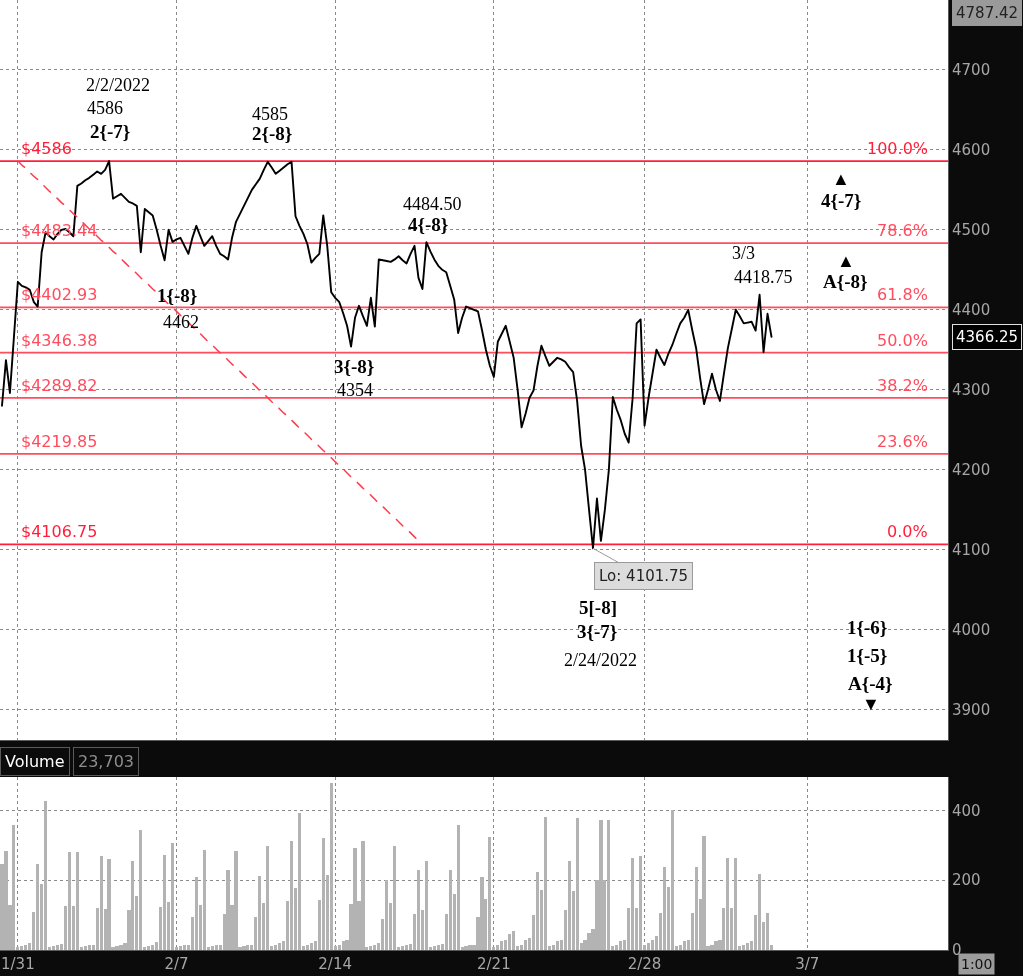  Describe the element at coordinates (355, 390) in the screenshot. I see `annotation: 4354` at that location.